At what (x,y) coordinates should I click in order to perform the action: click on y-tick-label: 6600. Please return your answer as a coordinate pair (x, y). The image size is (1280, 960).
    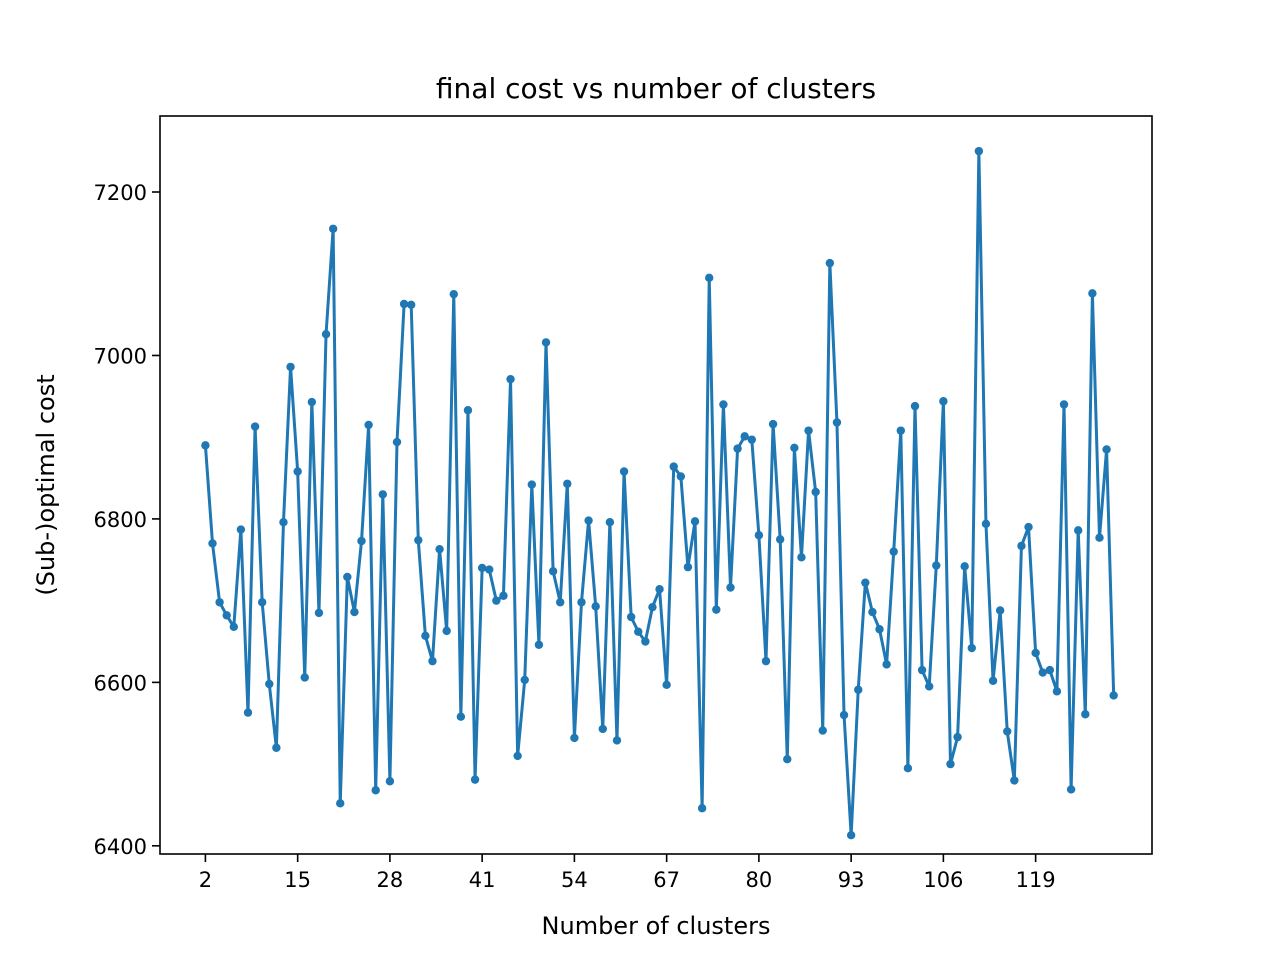
    Looking at the image, I should click on (120, 683).